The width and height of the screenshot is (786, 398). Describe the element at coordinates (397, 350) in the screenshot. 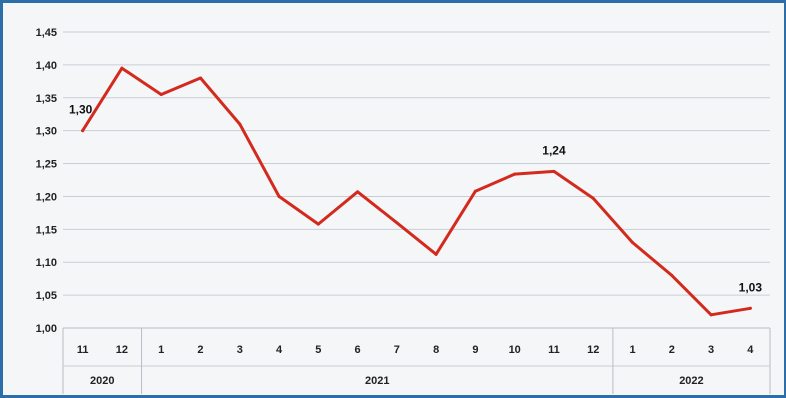

I see `x-tick-label: 7` at that location.